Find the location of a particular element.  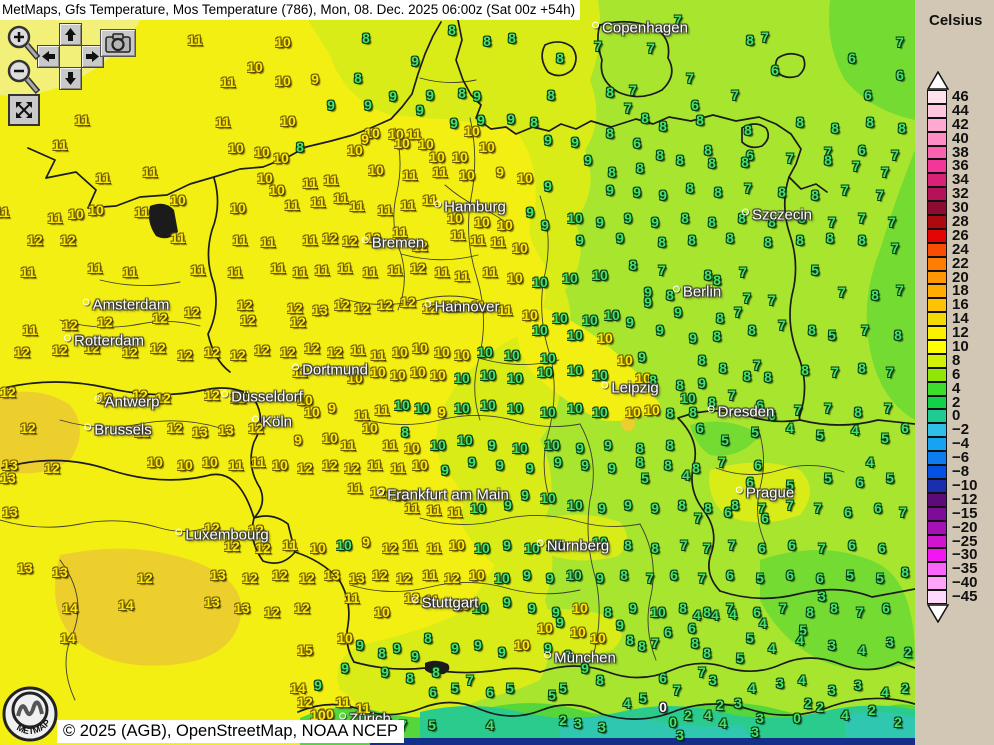

zoom-out-icon is located at coordinates (24, 78).